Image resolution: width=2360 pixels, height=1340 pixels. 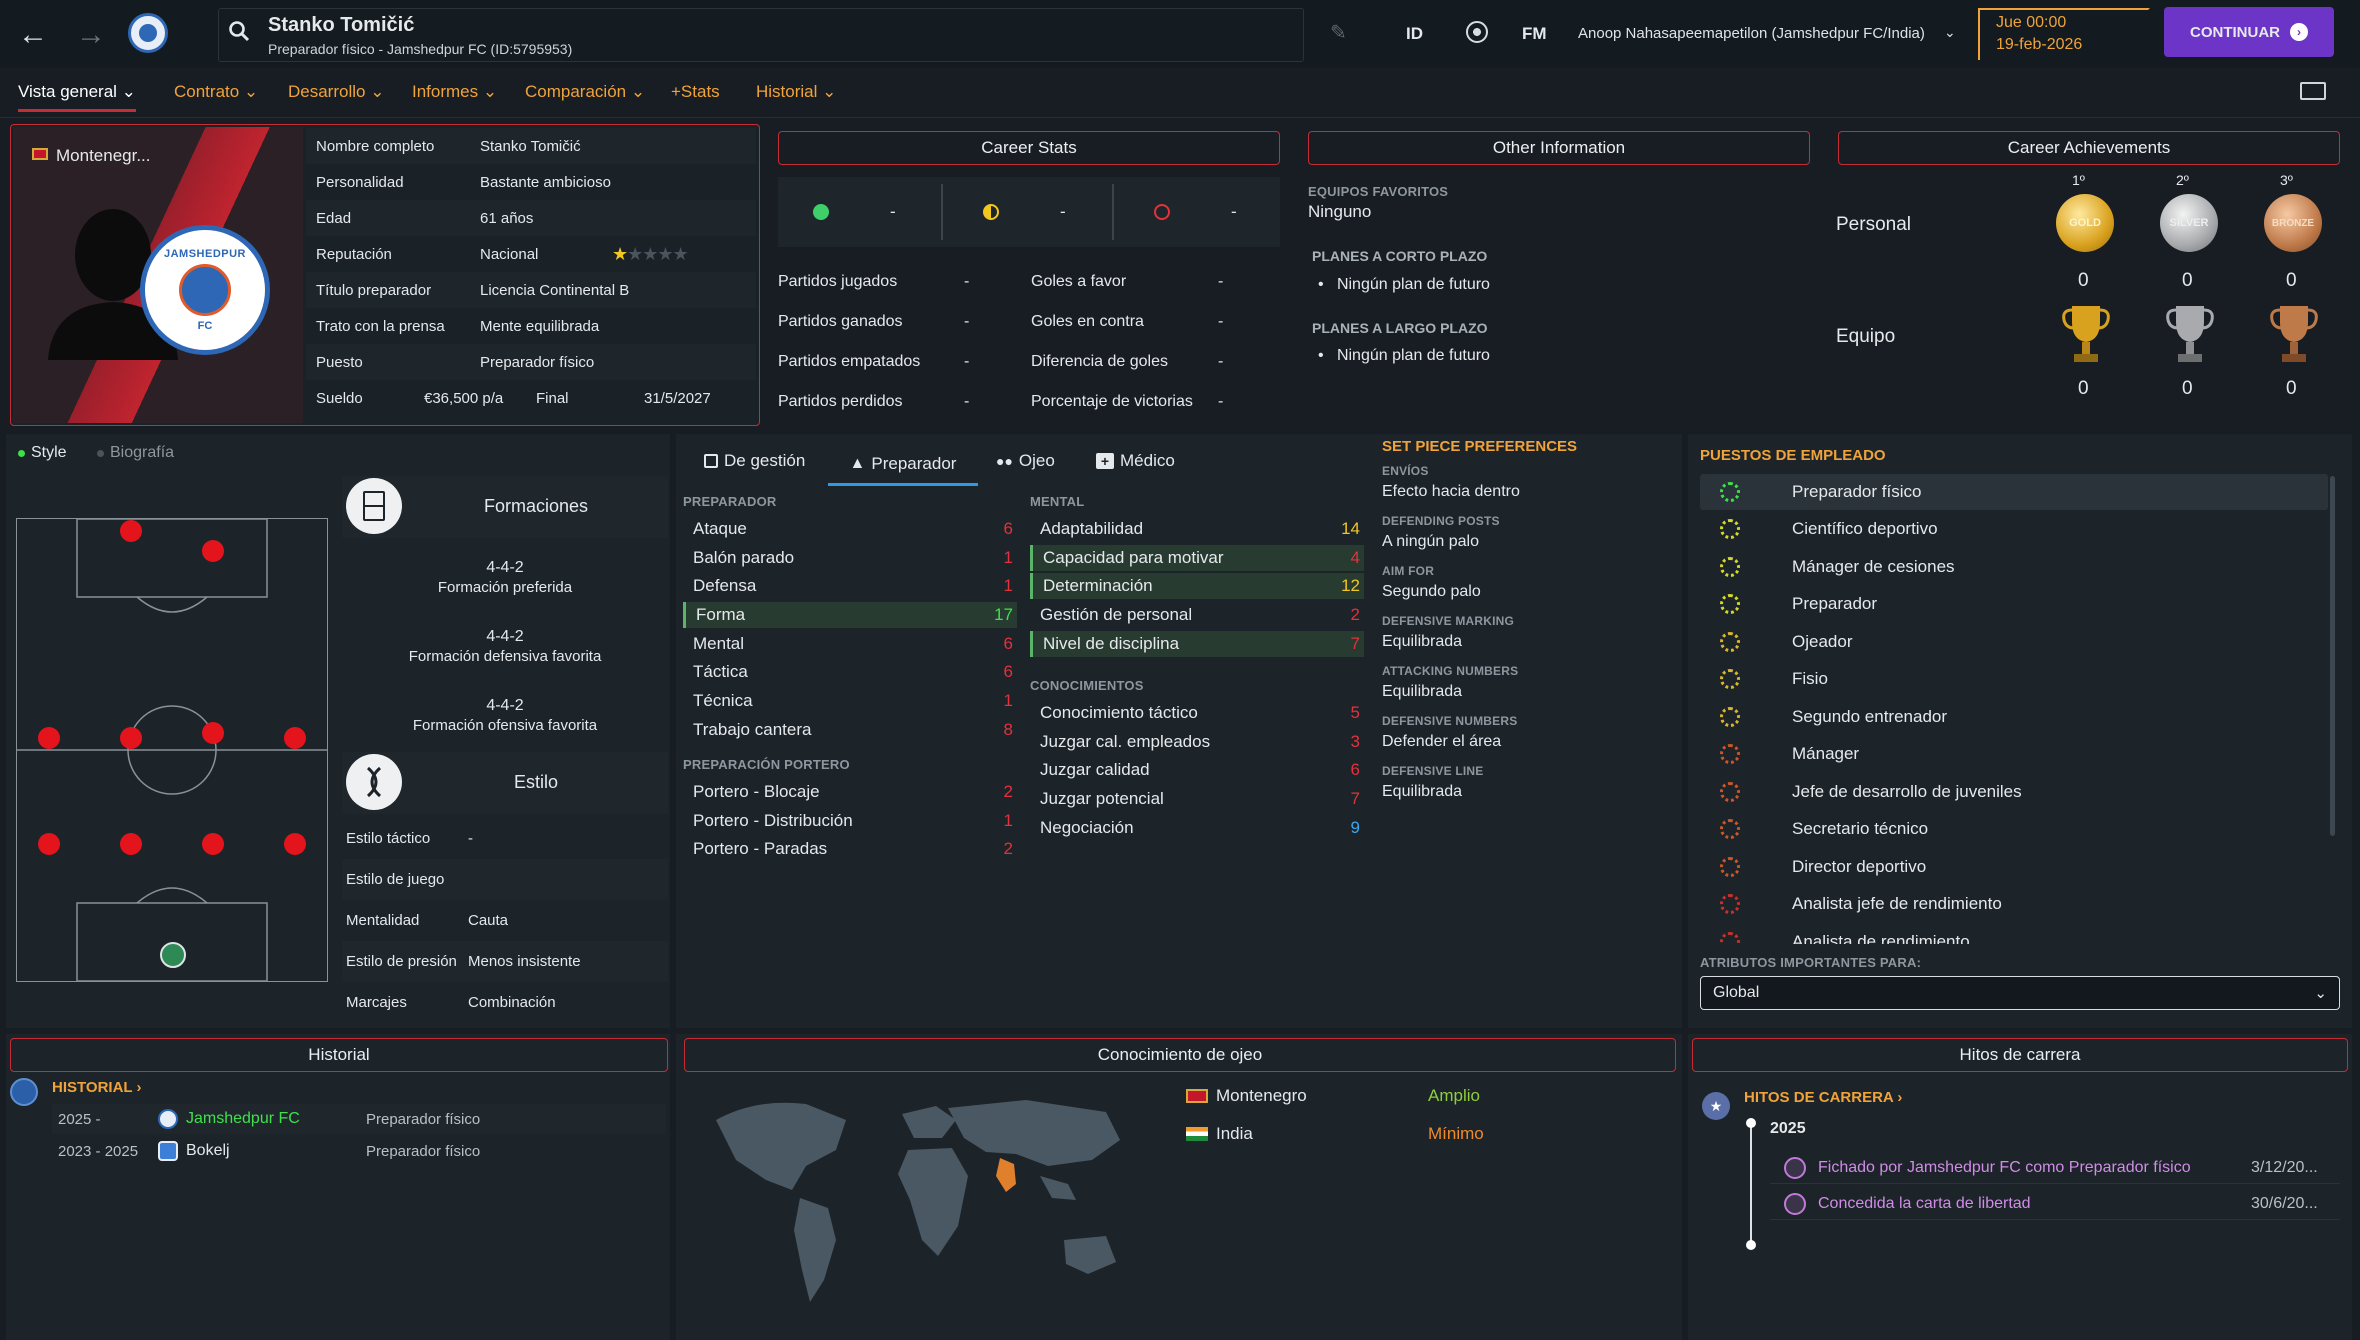 What do you see at coordinates (339, 1055) in the screenshot?
I see `history-title: Historial` at bounding box center [339, 1055].